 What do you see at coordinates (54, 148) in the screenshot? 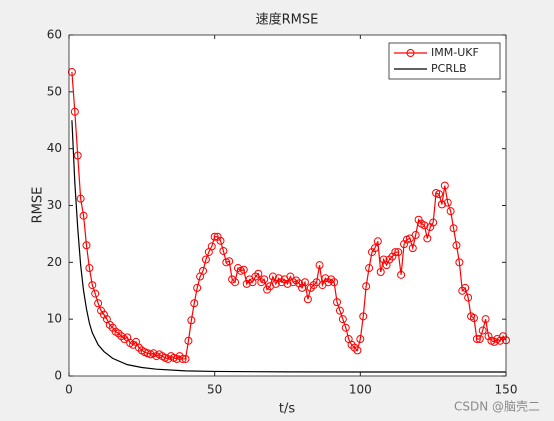
I see `y-tick-label: 40` at bounding box center [54, 148].